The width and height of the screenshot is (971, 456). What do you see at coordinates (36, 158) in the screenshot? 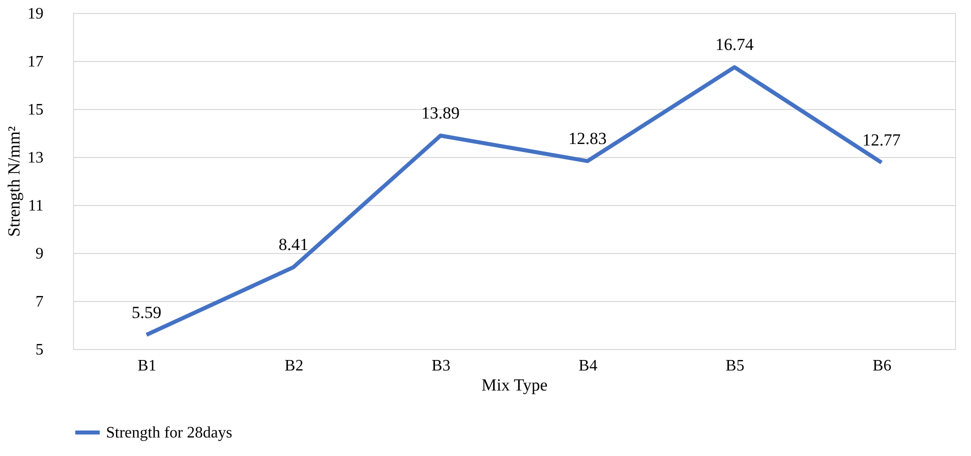
I see `y-tick-label: 13` at bounding box center [36, 158].